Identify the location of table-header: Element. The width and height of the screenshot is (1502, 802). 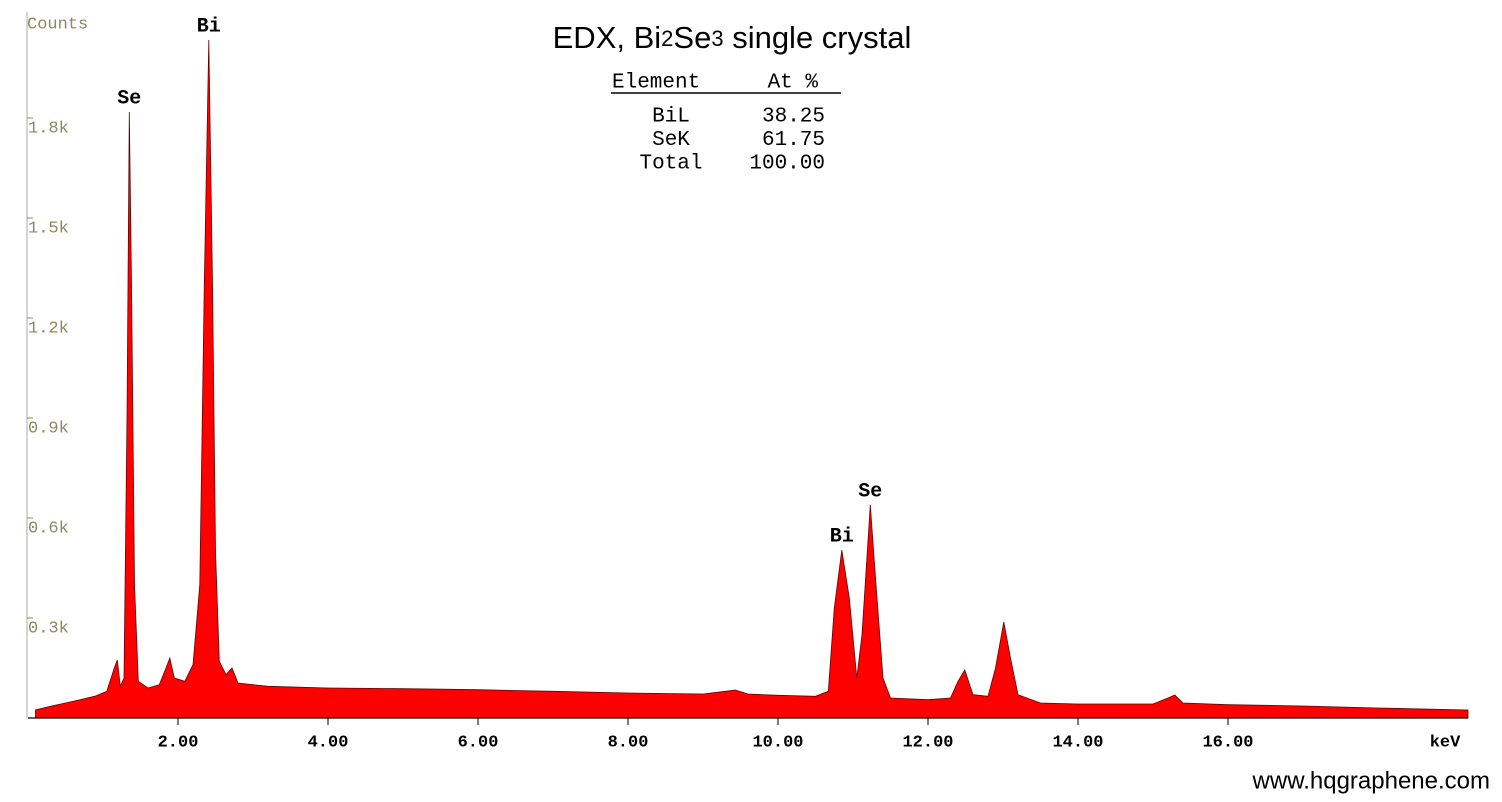
(656, 83).